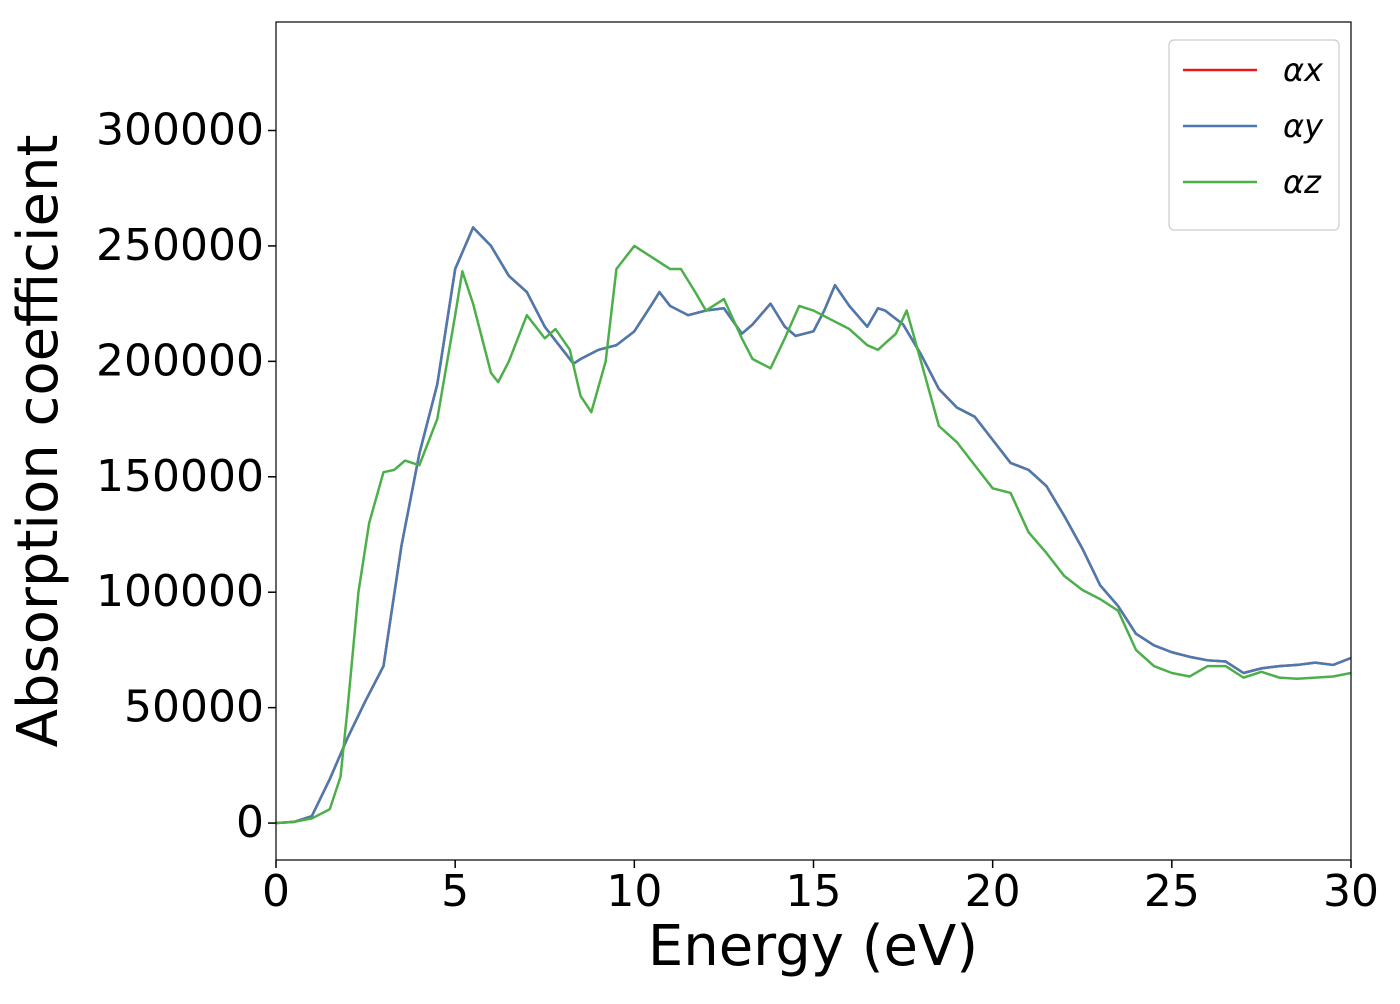  I want to click on y-tick-label: 0, so click(250, 822).